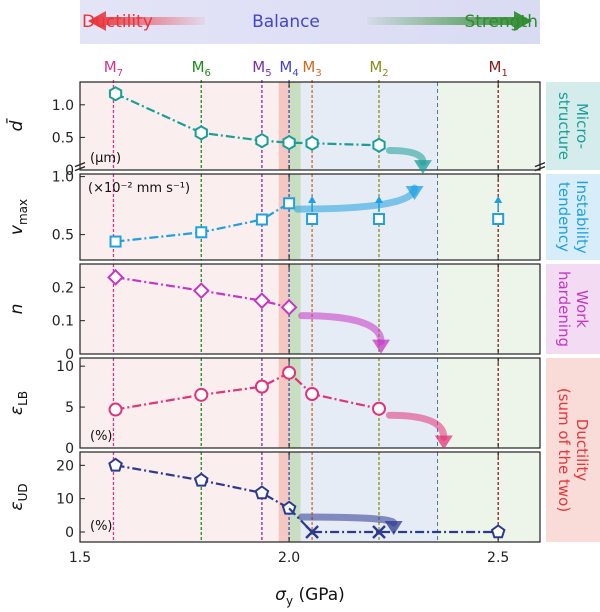 Image resolution: width=600 pixels, height=612 pixels. Describe the element at coordinates (393, 528) in the screenshot. I see `trend-arrow-4-head` at that location.